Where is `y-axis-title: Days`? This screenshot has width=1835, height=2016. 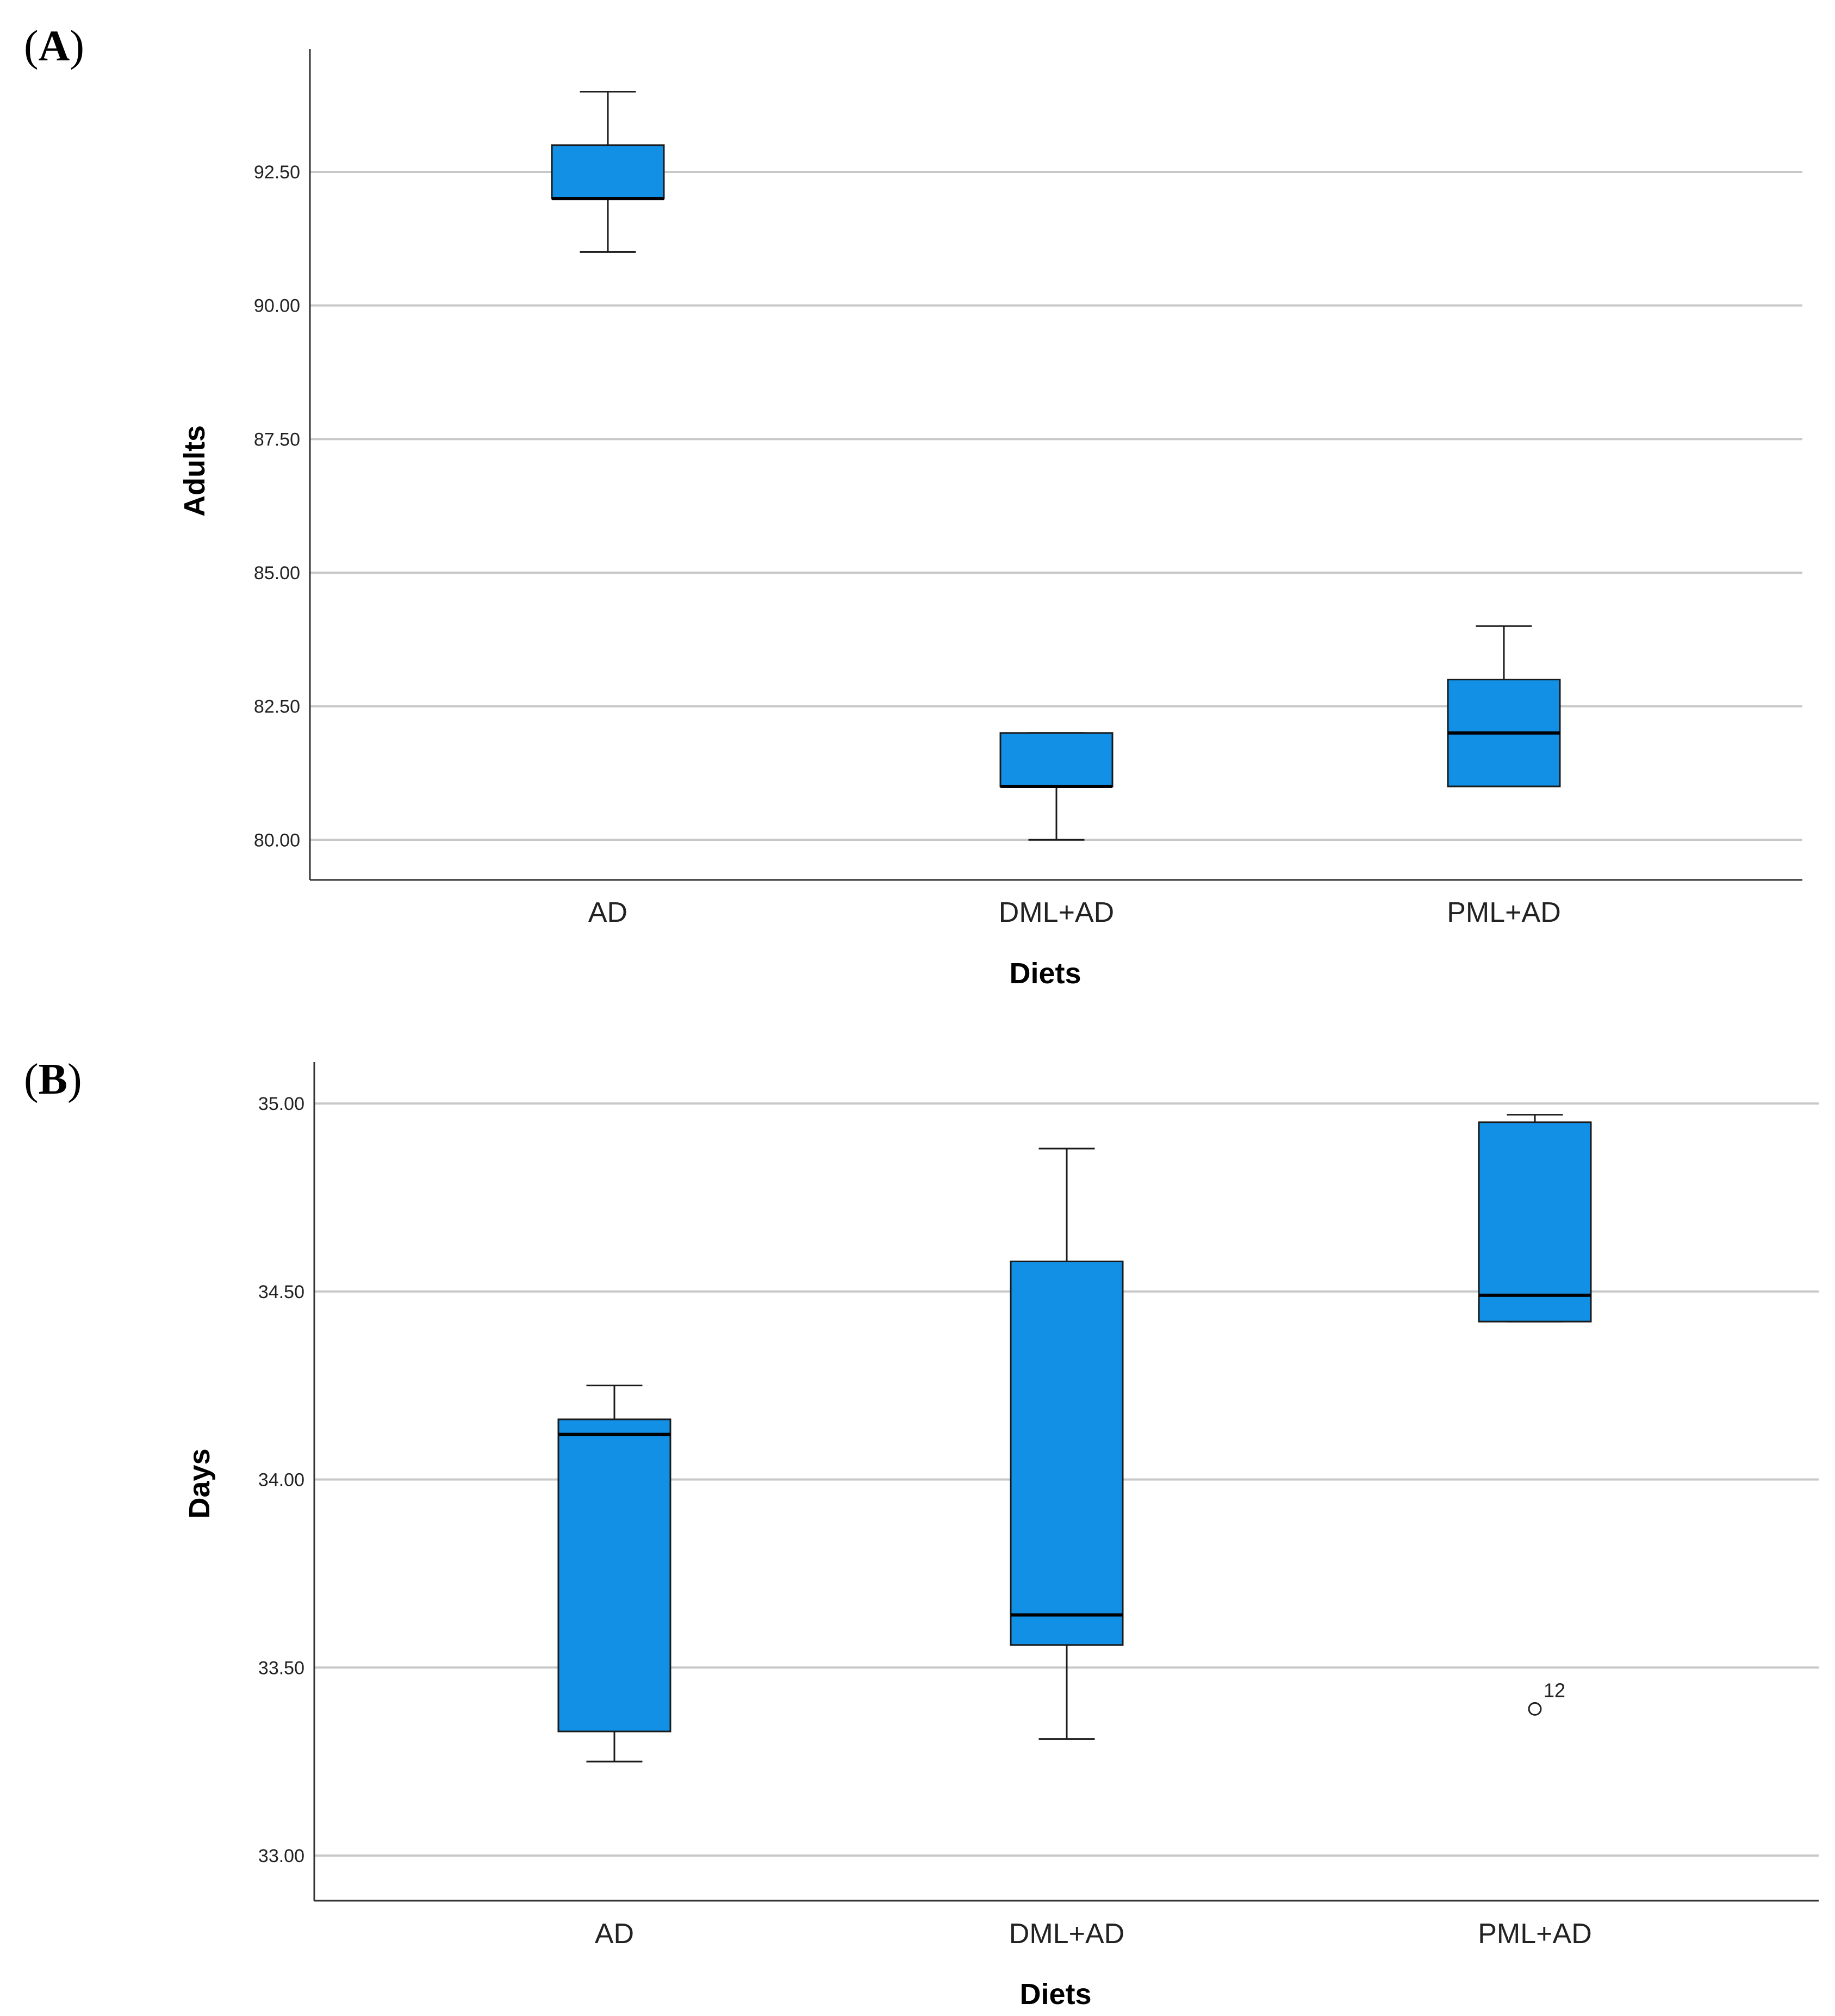 y-axis-title: Days is located at coordinates (199, 1483).